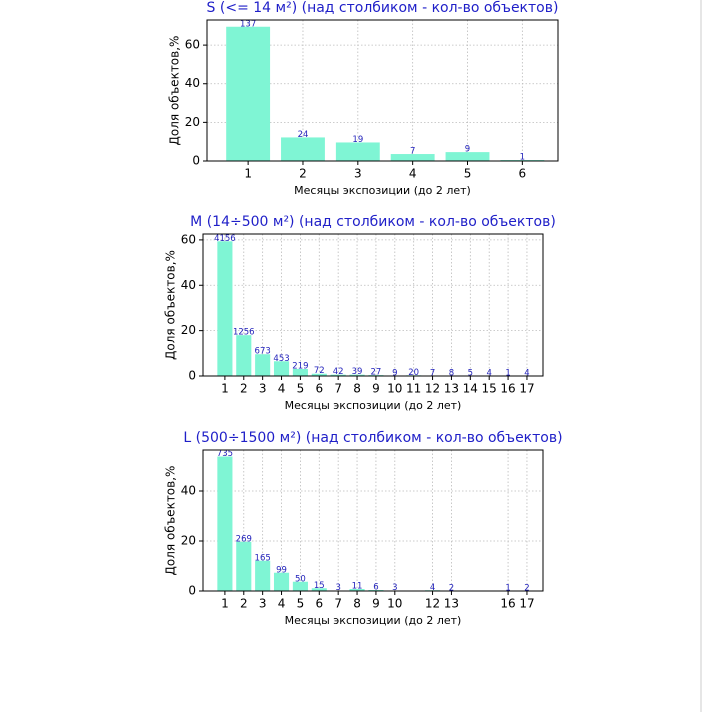 This screenshot has width=711, height=712. What do you see at coordinates (394, 373) in the screenshot?
I see `count-label: 9` at bounding box center [394, 373].